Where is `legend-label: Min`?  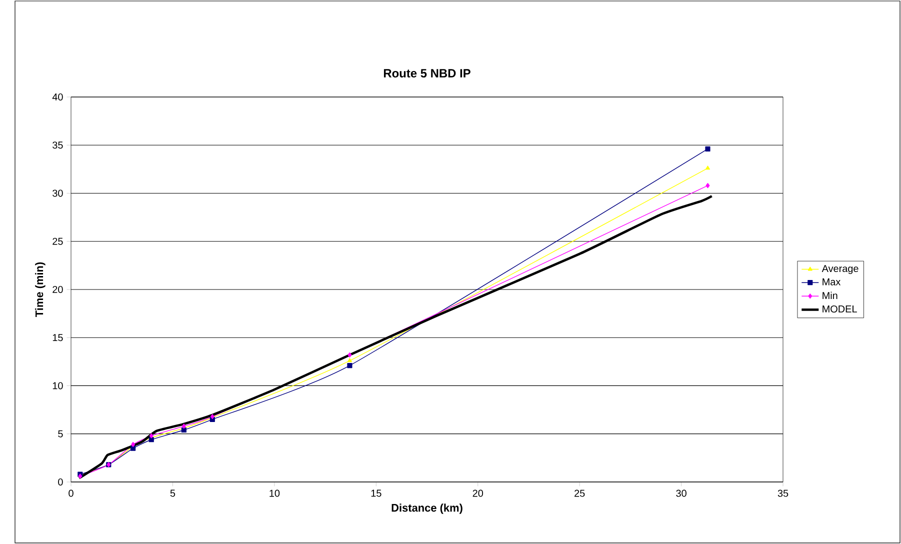
legend-label: Min is located at coordinates (830, 295).